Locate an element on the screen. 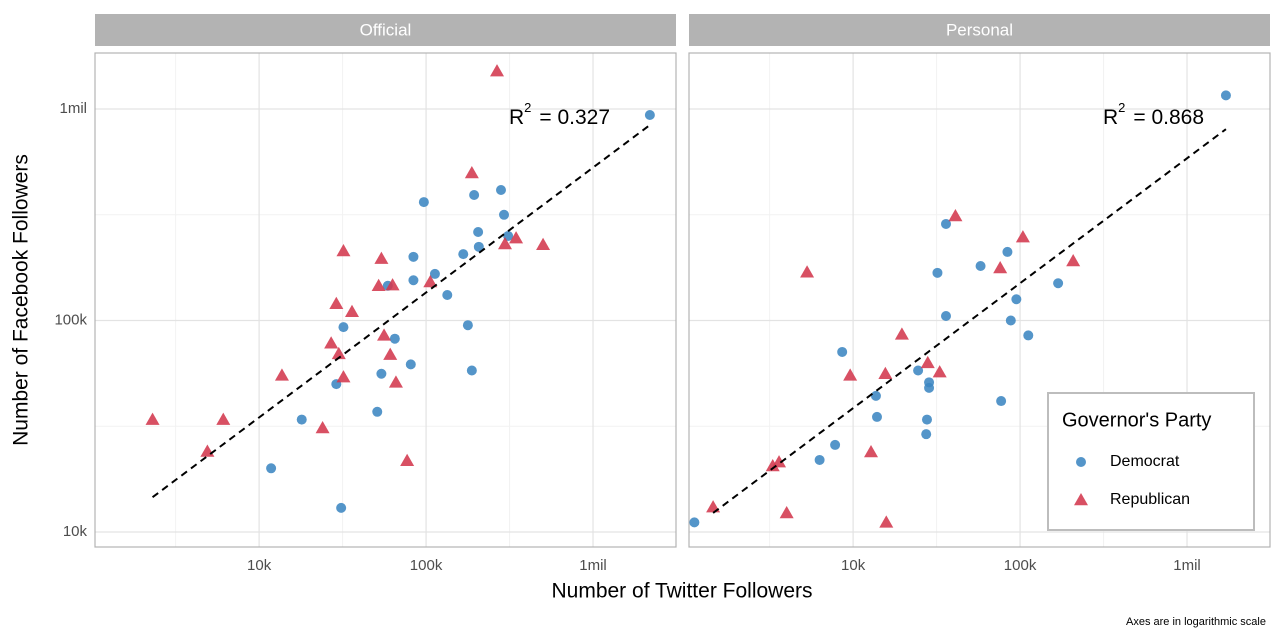 The height and width of the screenshot is (631, 1271). legend-label: Republican is located at coordinates (1150, 499).